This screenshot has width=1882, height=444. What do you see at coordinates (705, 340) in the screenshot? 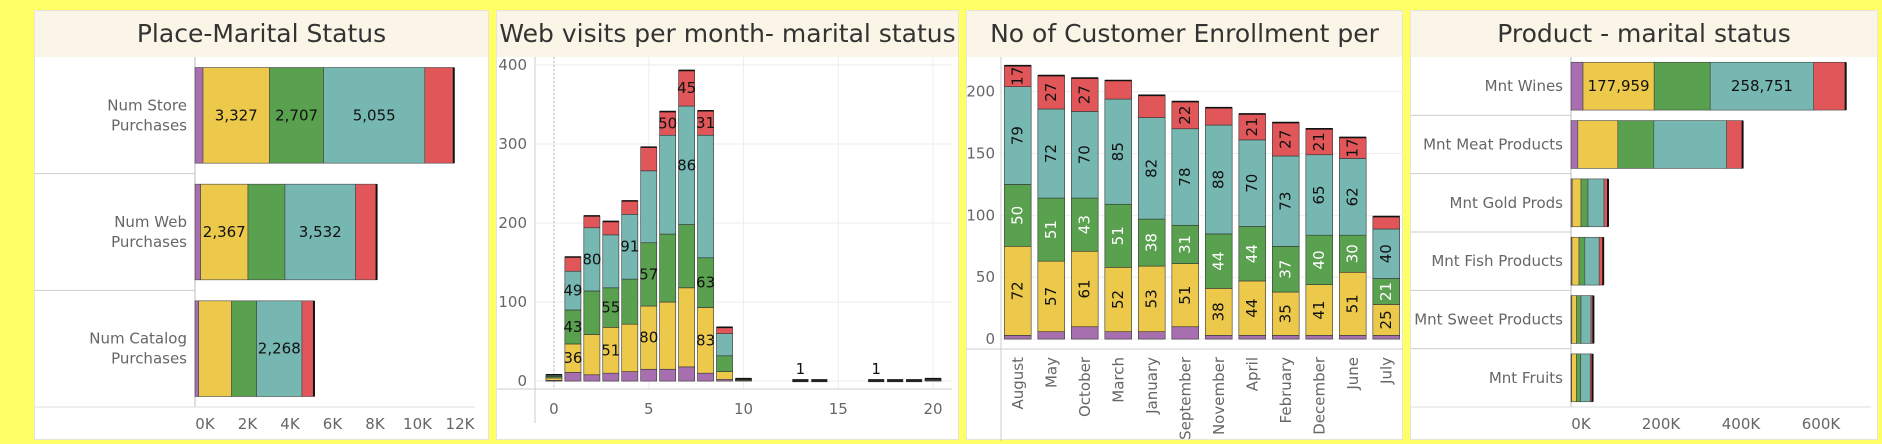
I see `data-label: 83` at bounding box center [705, 340].